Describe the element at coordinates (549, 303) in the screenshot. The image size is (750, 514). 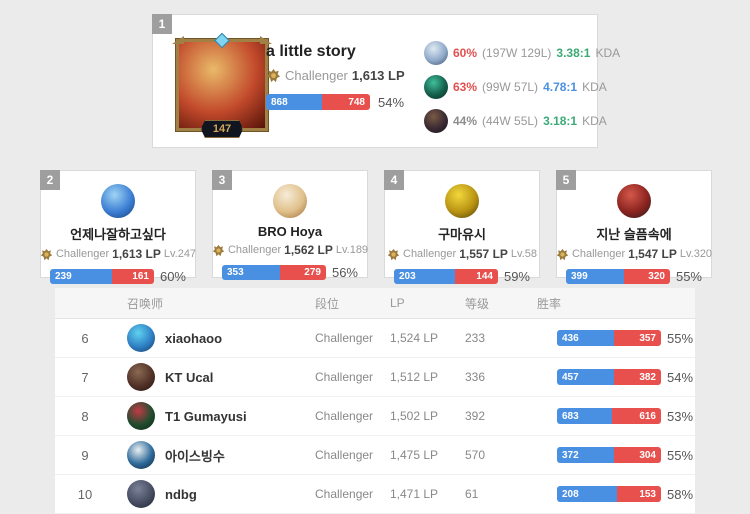
I see `header-winrate: 胜率` at that location.